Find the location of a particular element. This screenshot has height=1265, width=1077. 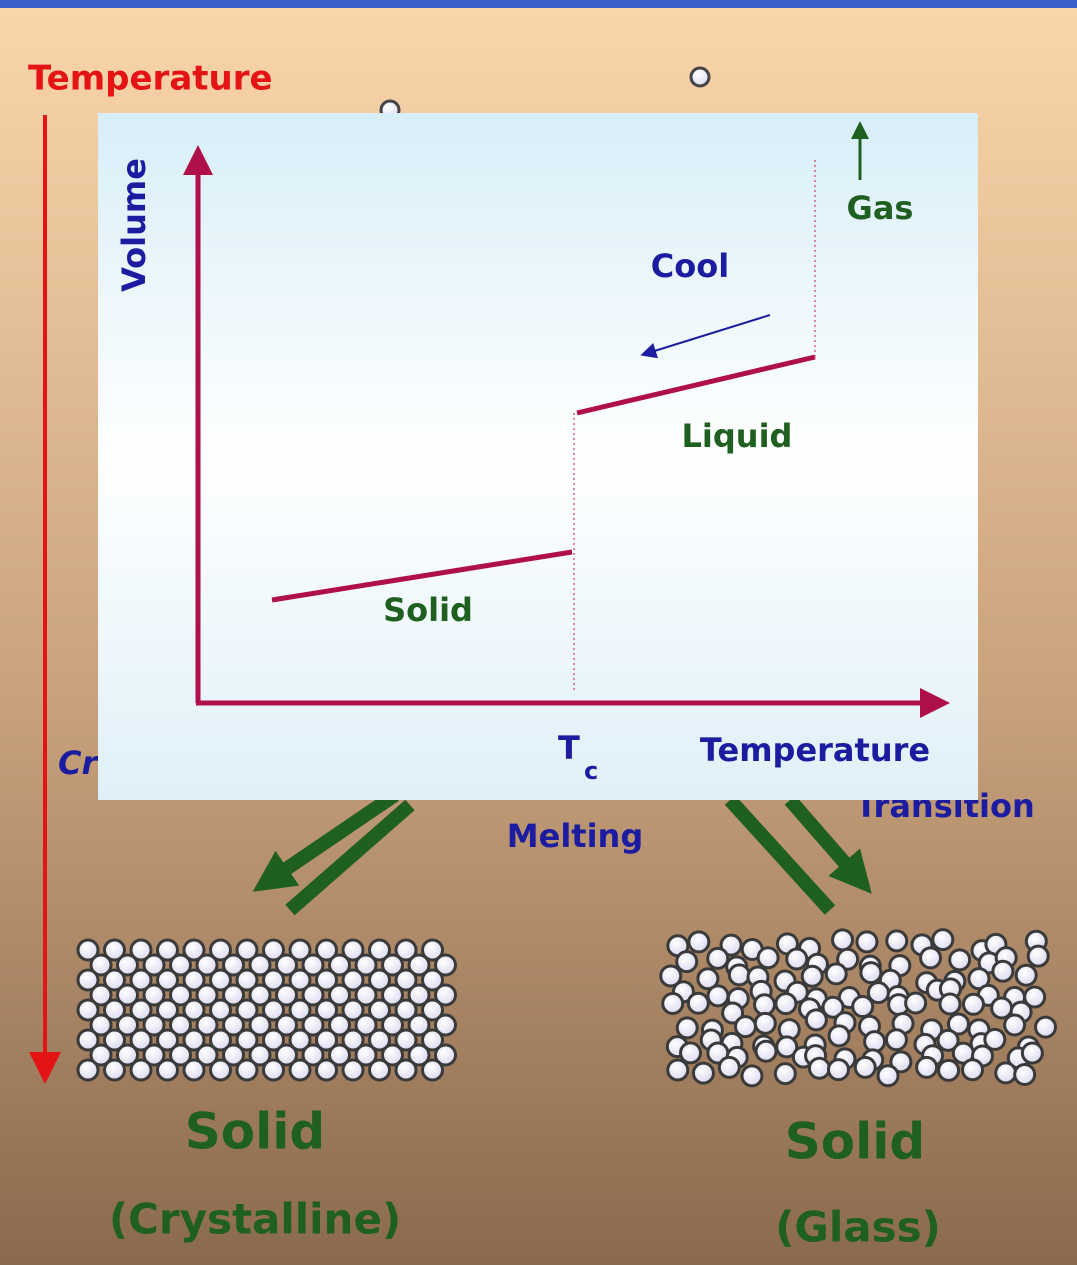

liquid-line is located at coordinates (696, 385).